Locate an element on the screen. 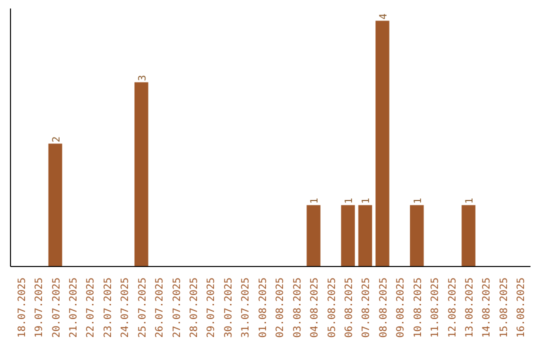 The width and height of the screenshot is (540, 340). x-tick-label: 27.07.2025 is located at coordinates (177, 307).